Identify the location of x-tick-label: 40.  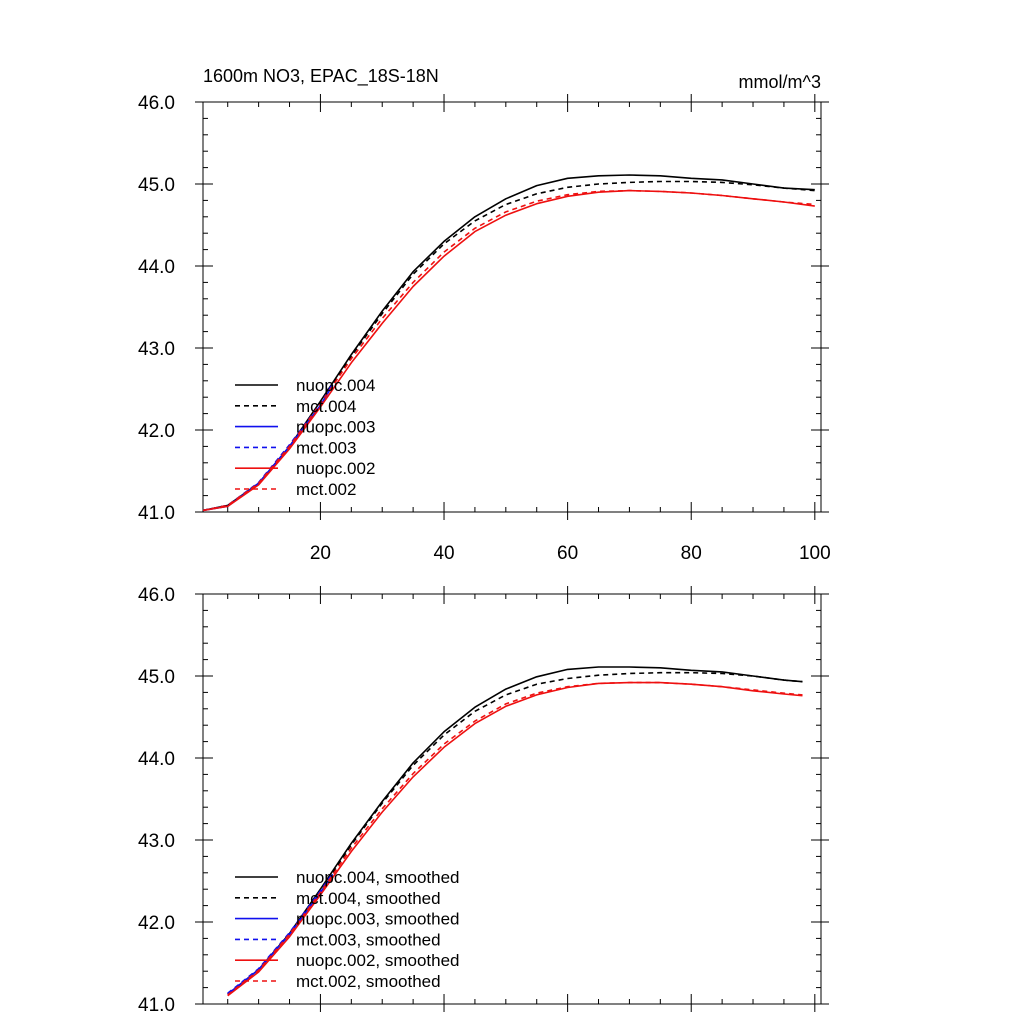
(443, 553).